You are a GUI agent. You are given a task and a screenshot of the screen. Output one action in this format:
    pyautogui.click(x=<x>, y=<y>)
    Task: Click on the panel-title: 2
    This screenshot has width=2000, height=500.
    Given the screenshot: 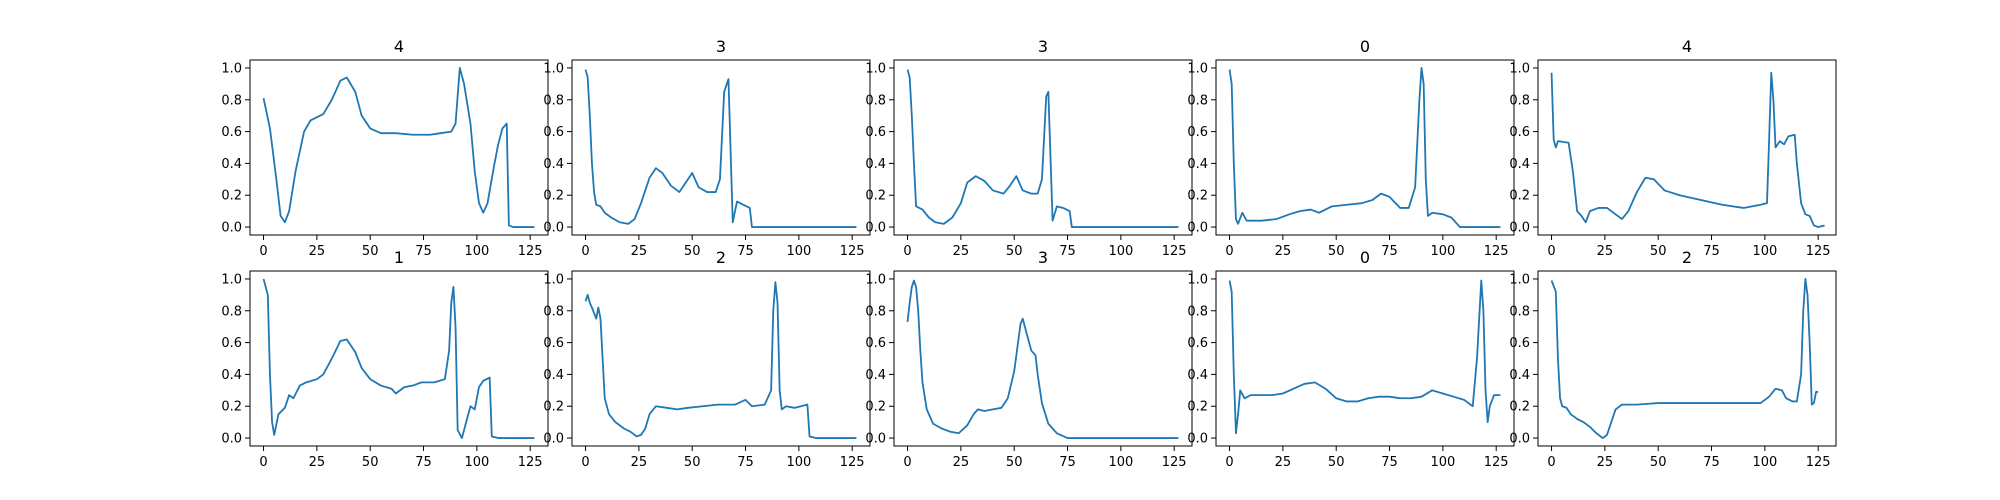 What is the action you would take?
    pyautogui.click(x=721, y=257)
    